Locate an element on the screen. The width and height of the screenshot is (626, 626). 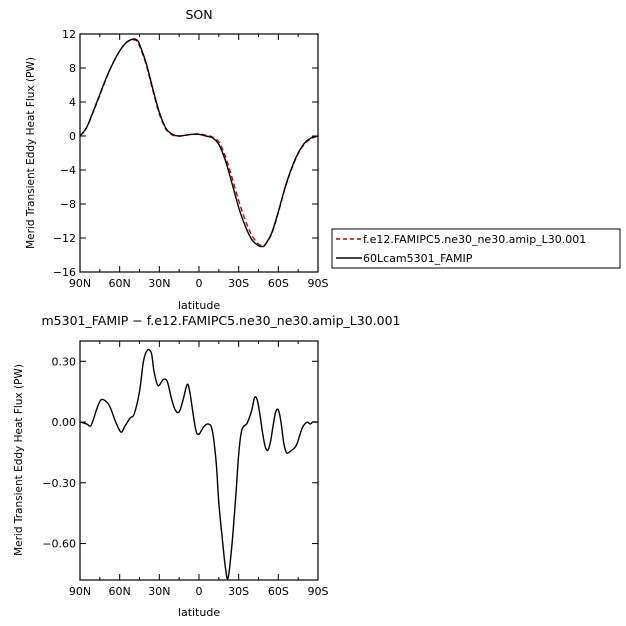
bottom-x-tick-label: 60N is located at coordinates (120, 591).